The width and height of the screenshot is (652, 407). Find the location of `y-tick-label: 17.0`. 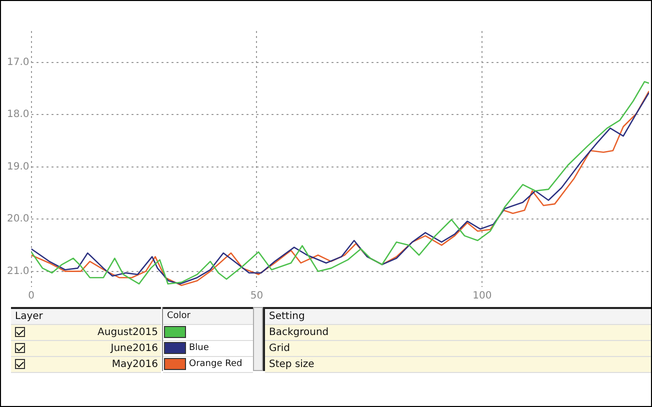

y-tick-label: 17.0 is located at coordinates (18, 62).